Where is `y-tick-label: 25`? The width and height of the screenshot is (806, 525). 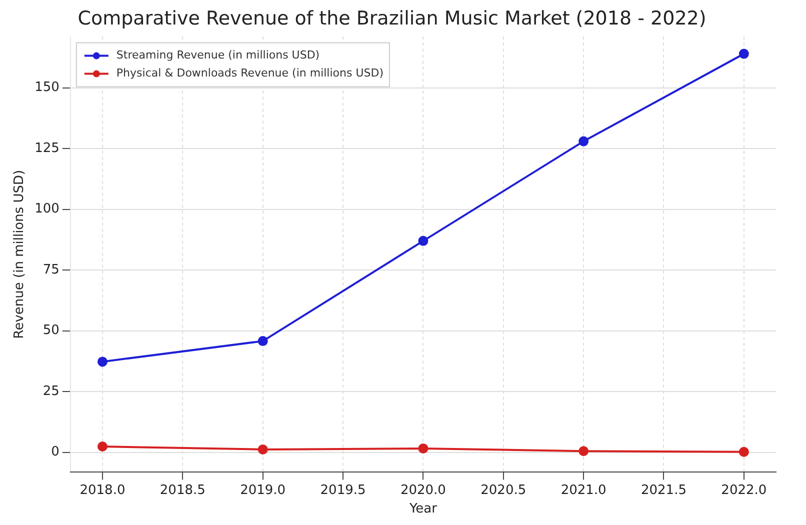
y-tick-label: 25 is located at coordinates (51, 391).